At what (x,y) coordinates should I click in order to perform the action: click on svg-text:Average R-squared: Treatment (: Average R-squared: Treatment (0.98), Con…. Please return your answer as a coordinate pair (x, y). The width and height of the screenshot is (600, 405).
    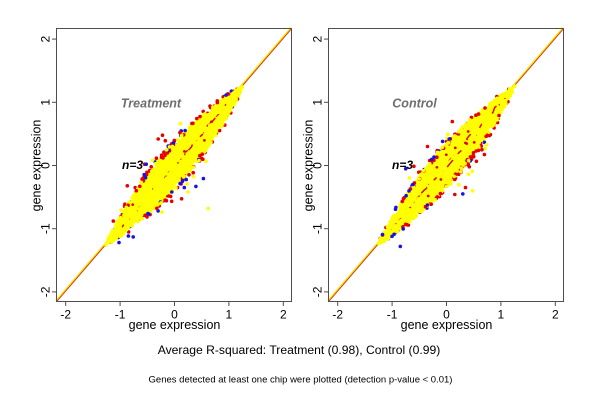
    Looking at the image, I should click on (299, 350).